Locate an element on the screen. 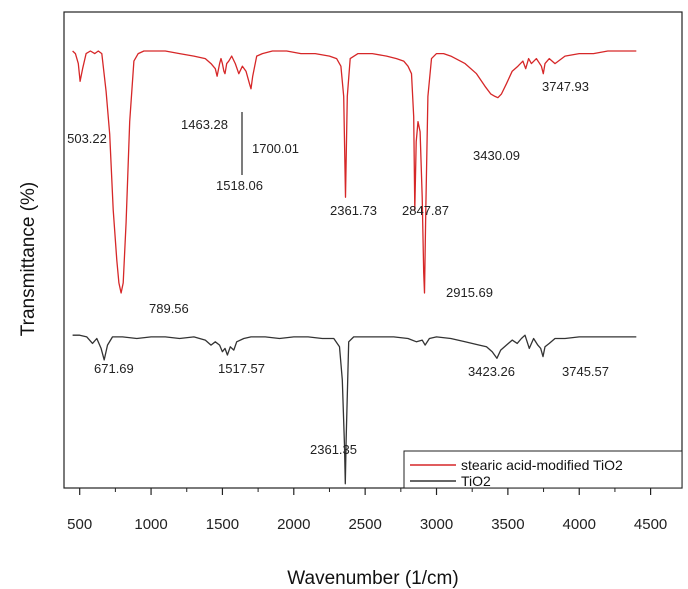 The image size is (688, 589). peak-label-789-56: 789.56 is located at coordinates (169, 308).